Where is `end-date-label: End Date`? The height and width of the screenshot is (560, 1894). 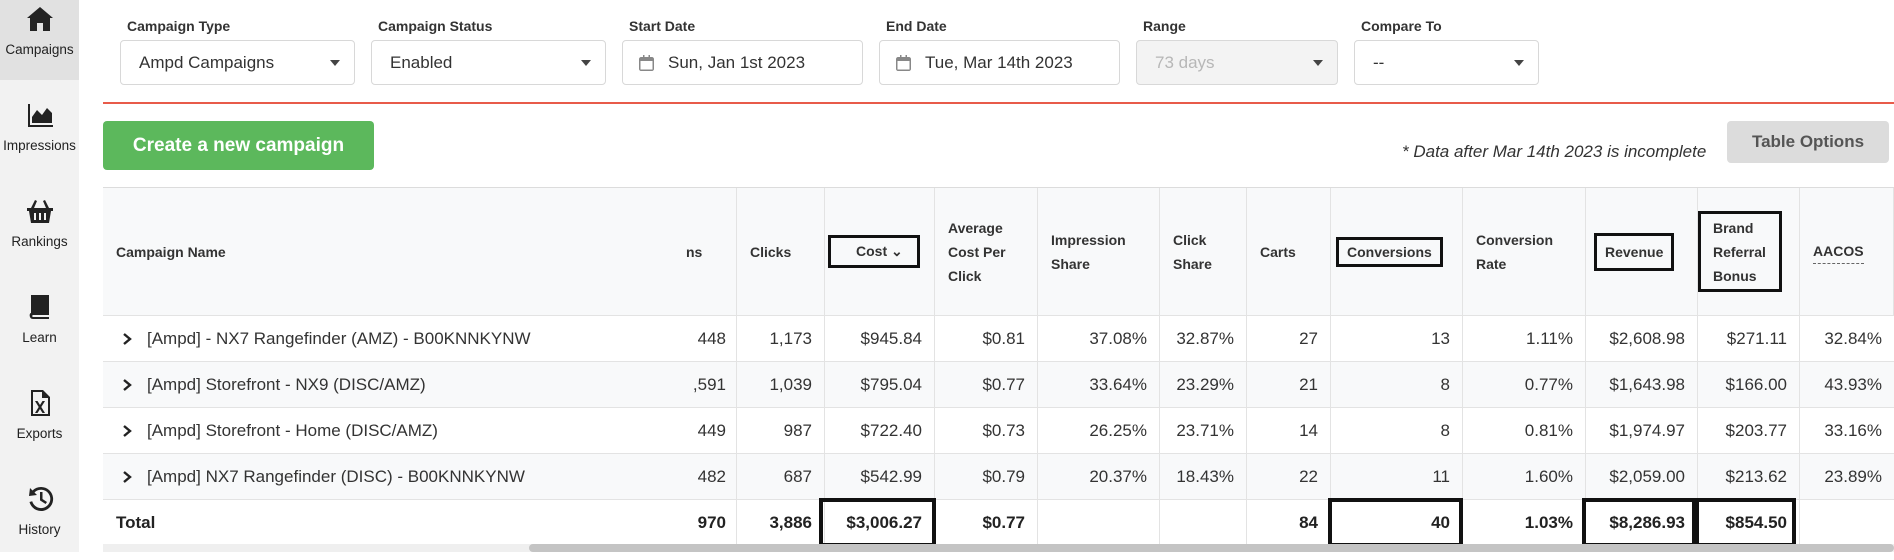
end-date-label: End Date is located at coordinates (916, 26).